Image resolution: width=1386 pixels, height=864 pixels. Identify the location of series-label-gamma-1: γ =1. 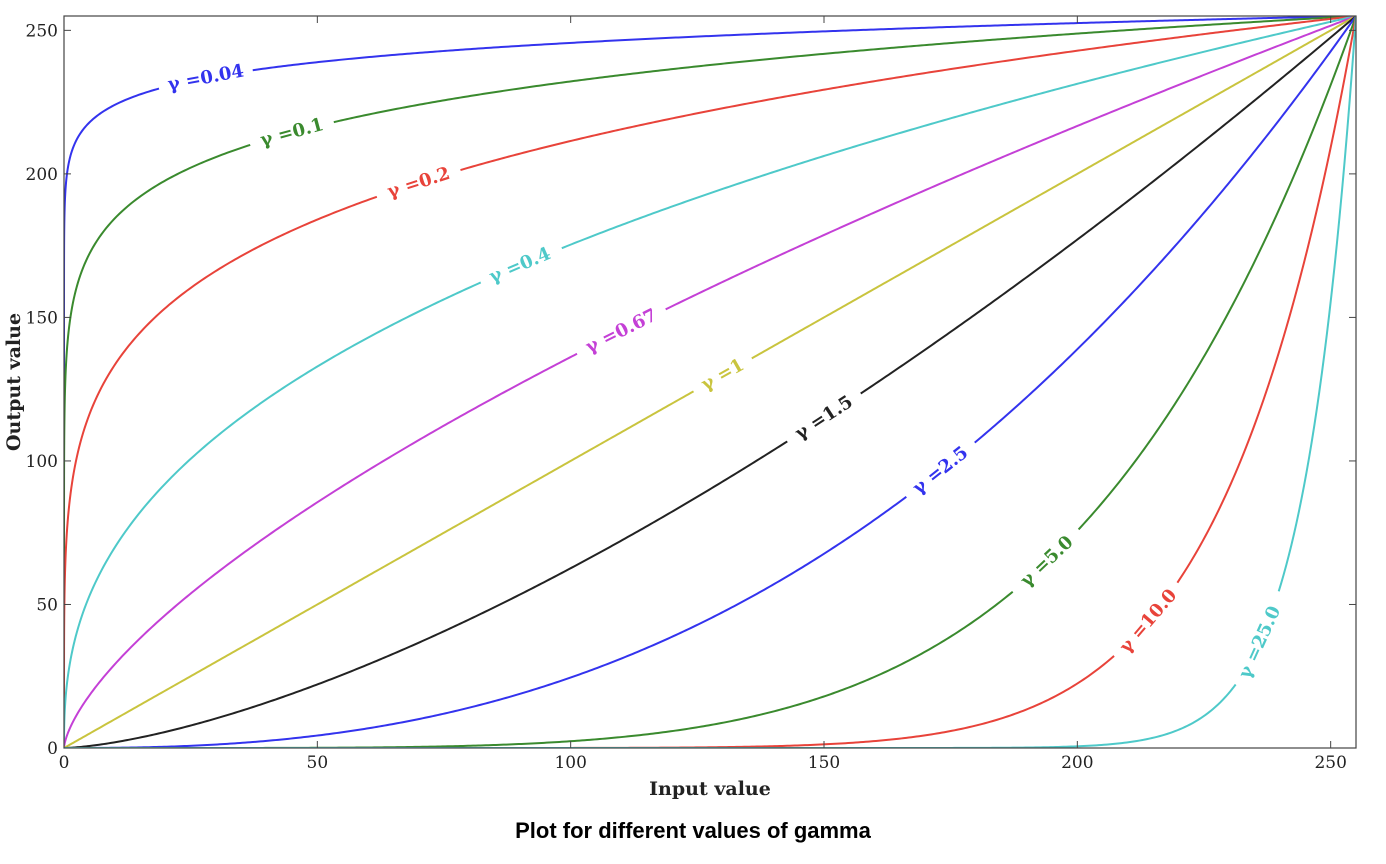
(723, 374).